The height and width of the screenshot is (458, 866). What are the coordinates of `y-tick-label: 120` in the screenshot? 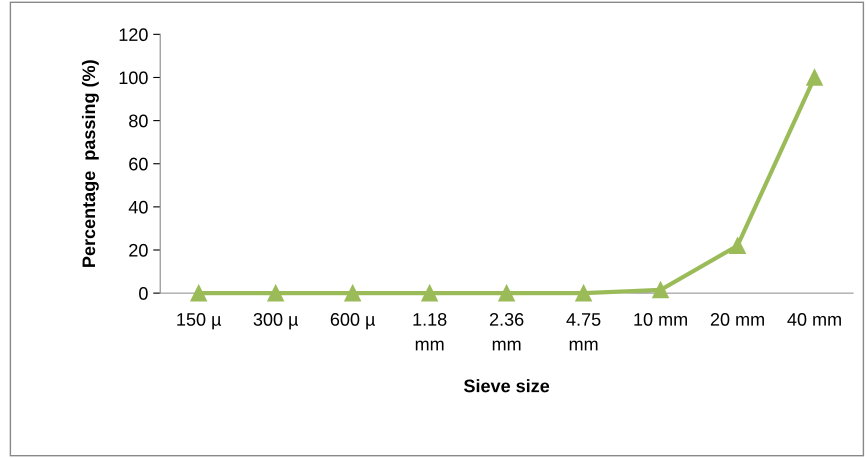 It's located at (134, 35).